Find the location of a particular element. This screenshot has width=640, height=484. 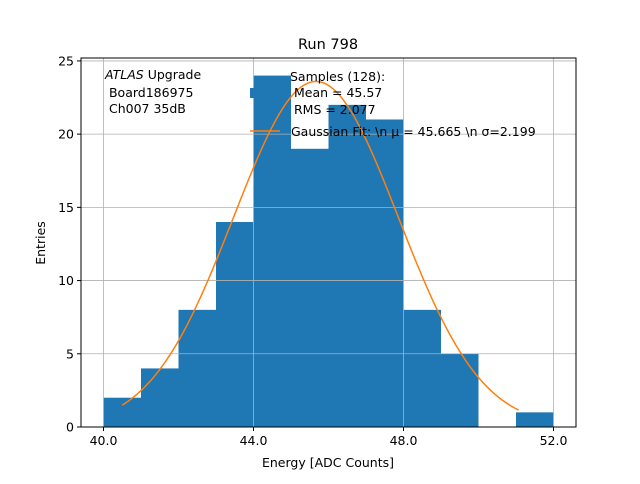

legend-samples-patch is located at coordinates (264, 93).